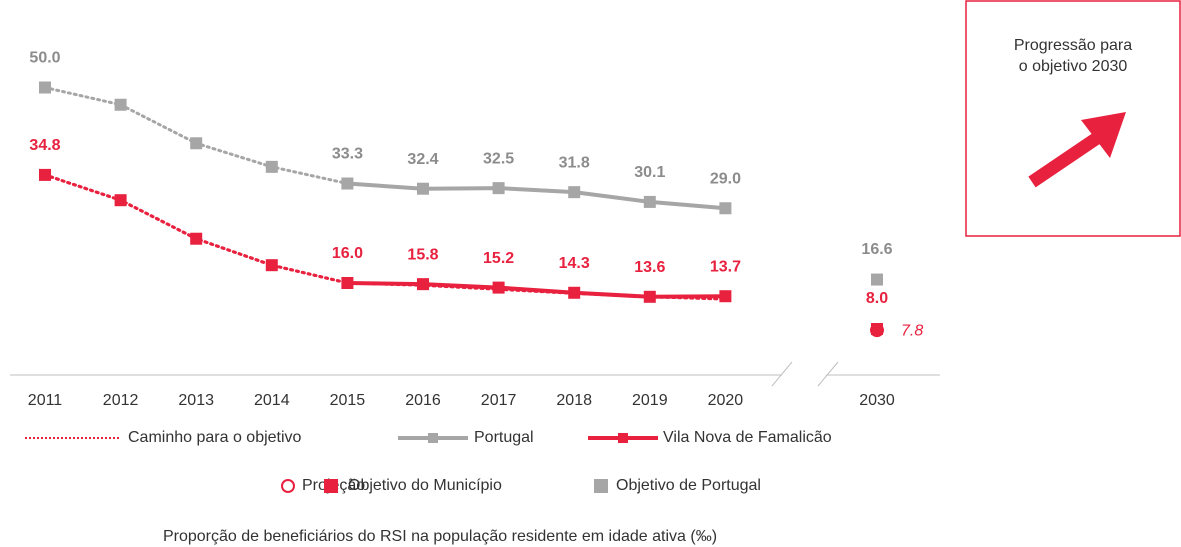  Describe the element at coordinates (44, 145) in the screenshot. I see `value-label: 34.8` at that location.